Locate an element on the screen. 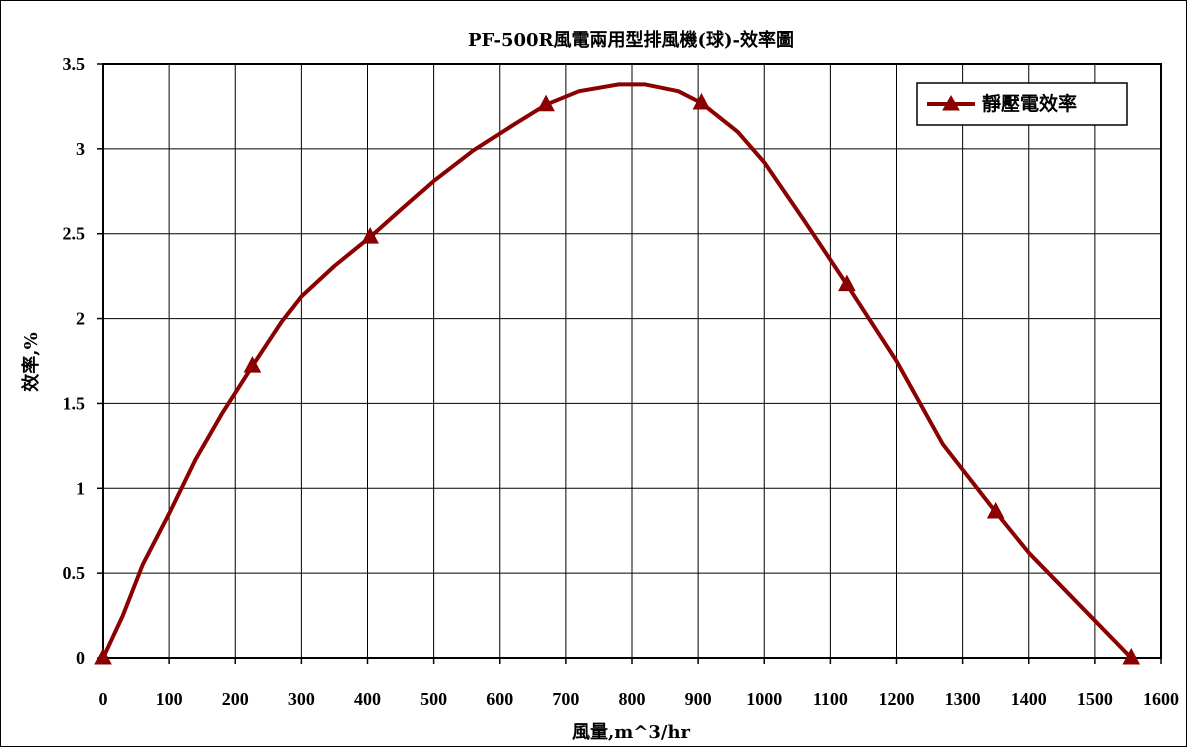 The width and height of the screenshot is (1187, 747). x-tick-label: 300 is located at coordinates (301, 699).